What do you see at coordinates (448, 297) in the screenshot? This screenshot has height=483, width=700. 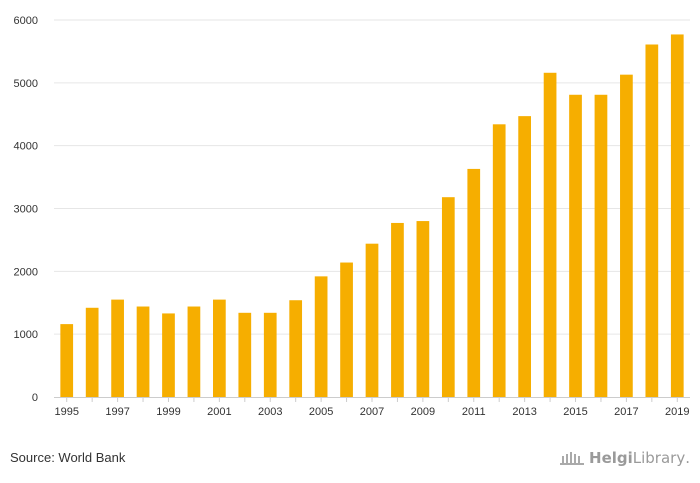 I see `bar-2010` at bounding box center [448, 297].